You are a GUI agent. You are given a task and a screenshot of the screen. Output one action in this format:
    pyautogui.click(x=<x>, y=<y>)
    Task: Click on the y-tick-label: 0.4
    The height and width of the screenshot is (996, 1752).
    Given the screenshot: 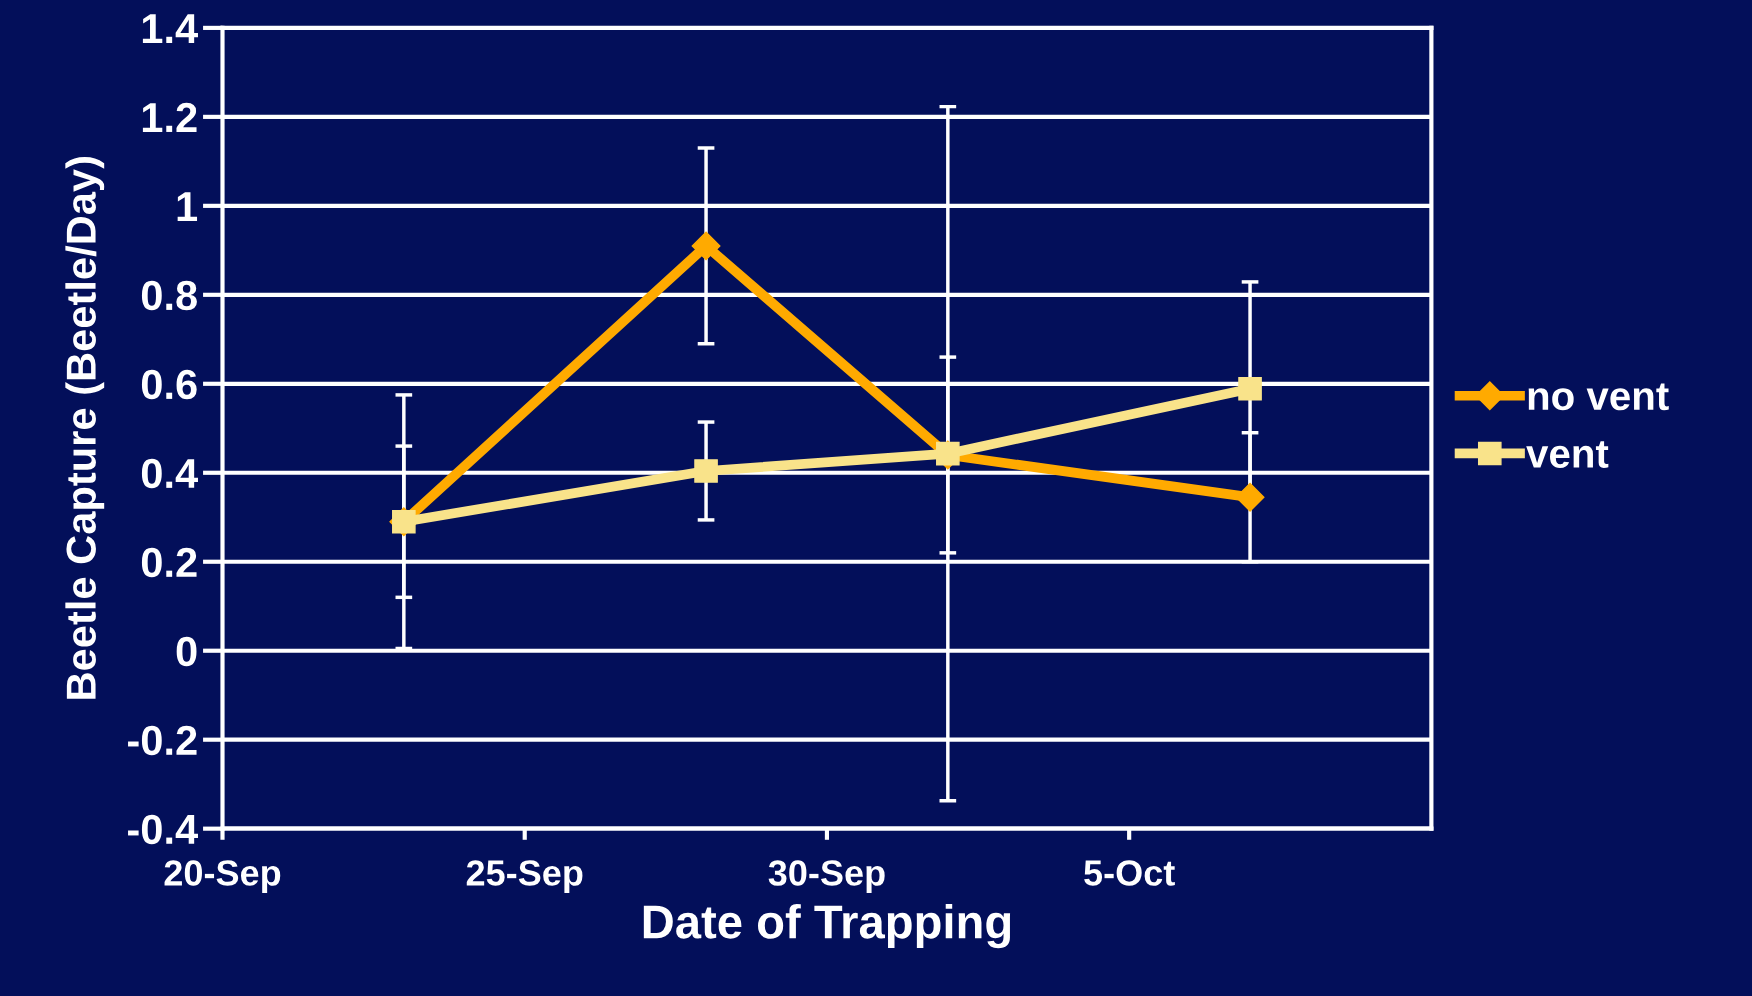 What is the action you would take?
    pyautogui.click(x=169, y=473)
    